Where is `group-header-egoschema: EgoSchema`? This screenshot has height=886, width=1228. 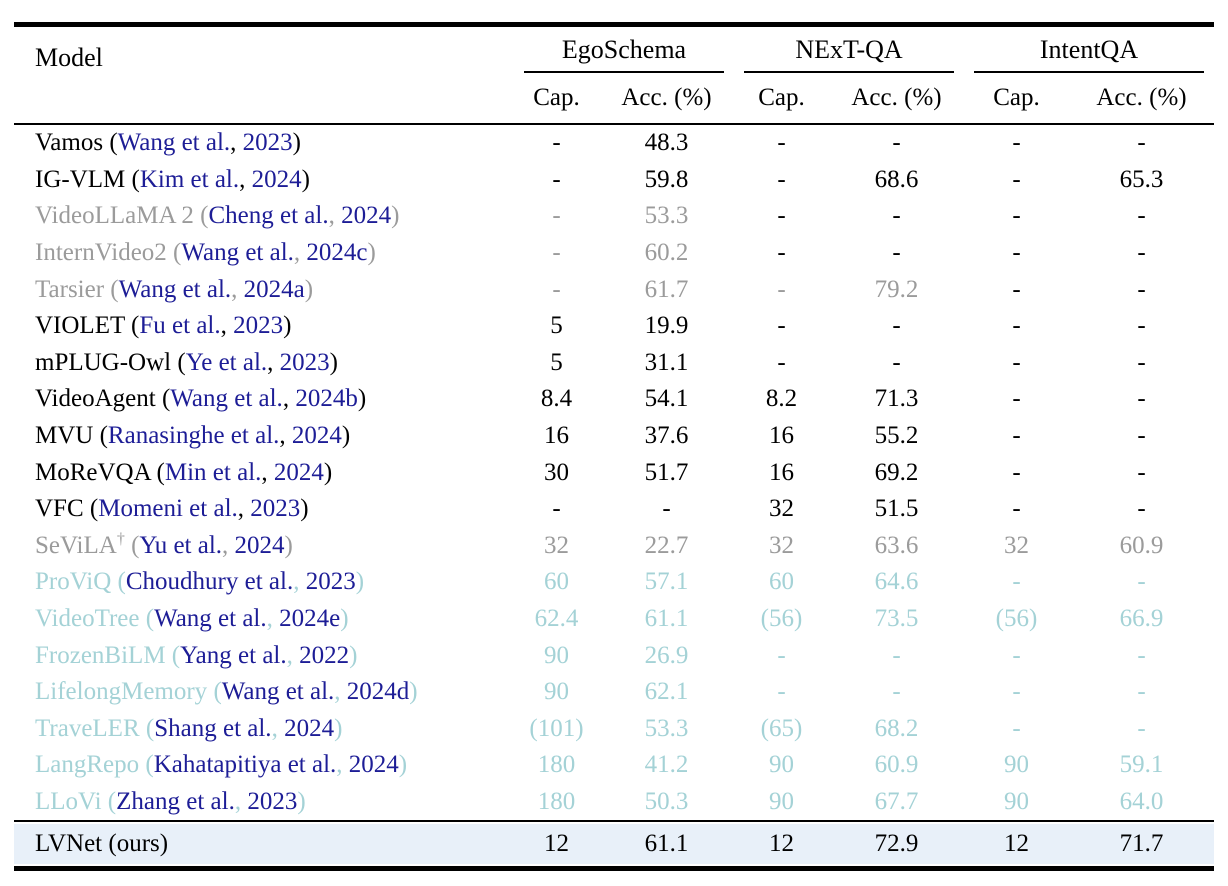 group-header-egoschema: EgoSchema is located at coordinates (624, 50).